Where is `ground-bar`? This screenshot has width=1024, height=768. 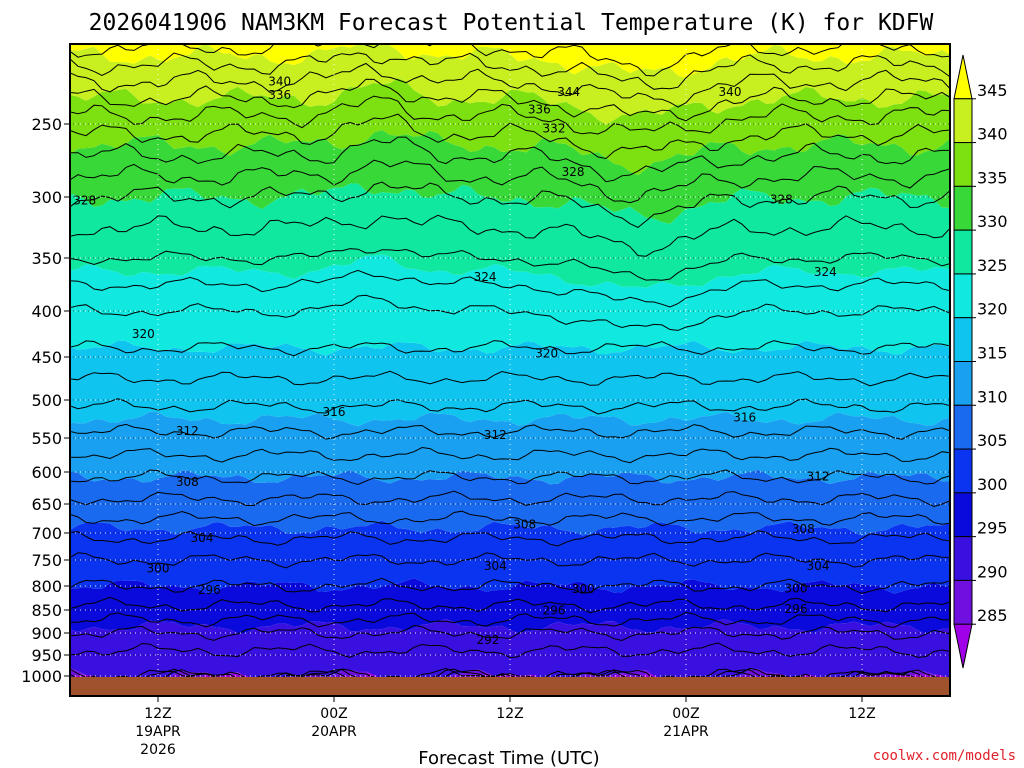 ground-bar is located at coordinates (510, 686).